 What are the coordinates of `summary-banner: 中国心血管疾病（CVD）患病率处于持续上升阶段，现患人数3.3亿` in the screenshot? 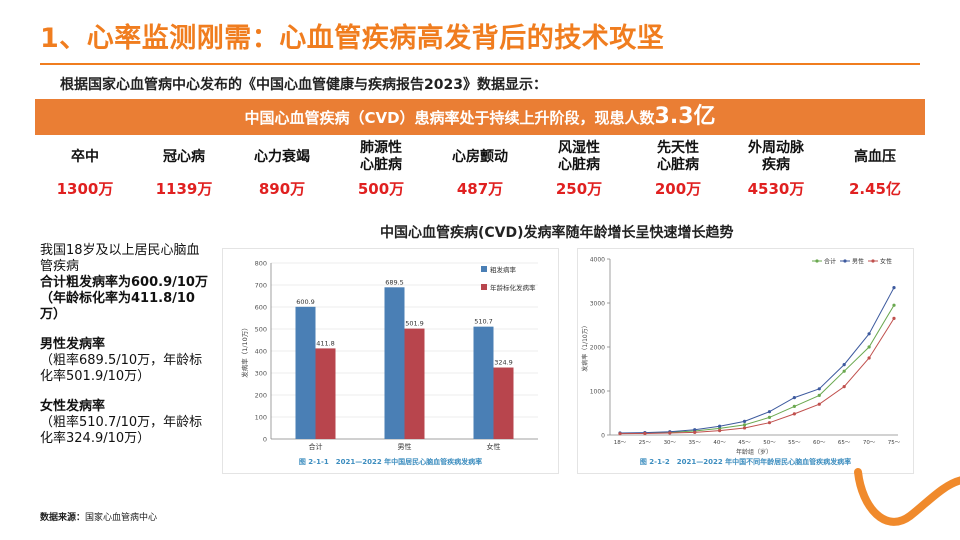 It's located at (480, 117).